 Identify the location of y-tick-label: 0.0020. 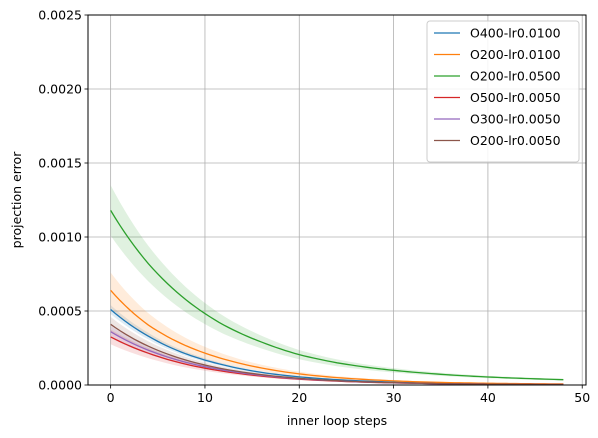
(60, 89).